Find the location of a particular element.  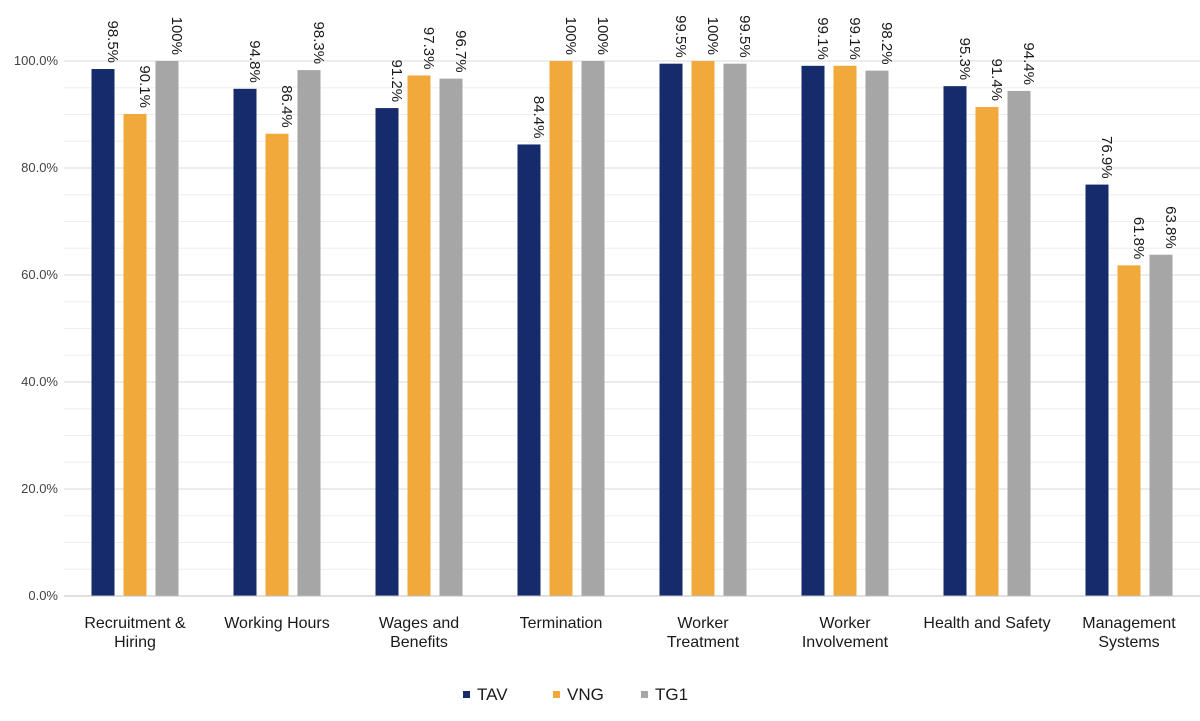

x-category-label: Treatment is located at coordinates (703, 642).